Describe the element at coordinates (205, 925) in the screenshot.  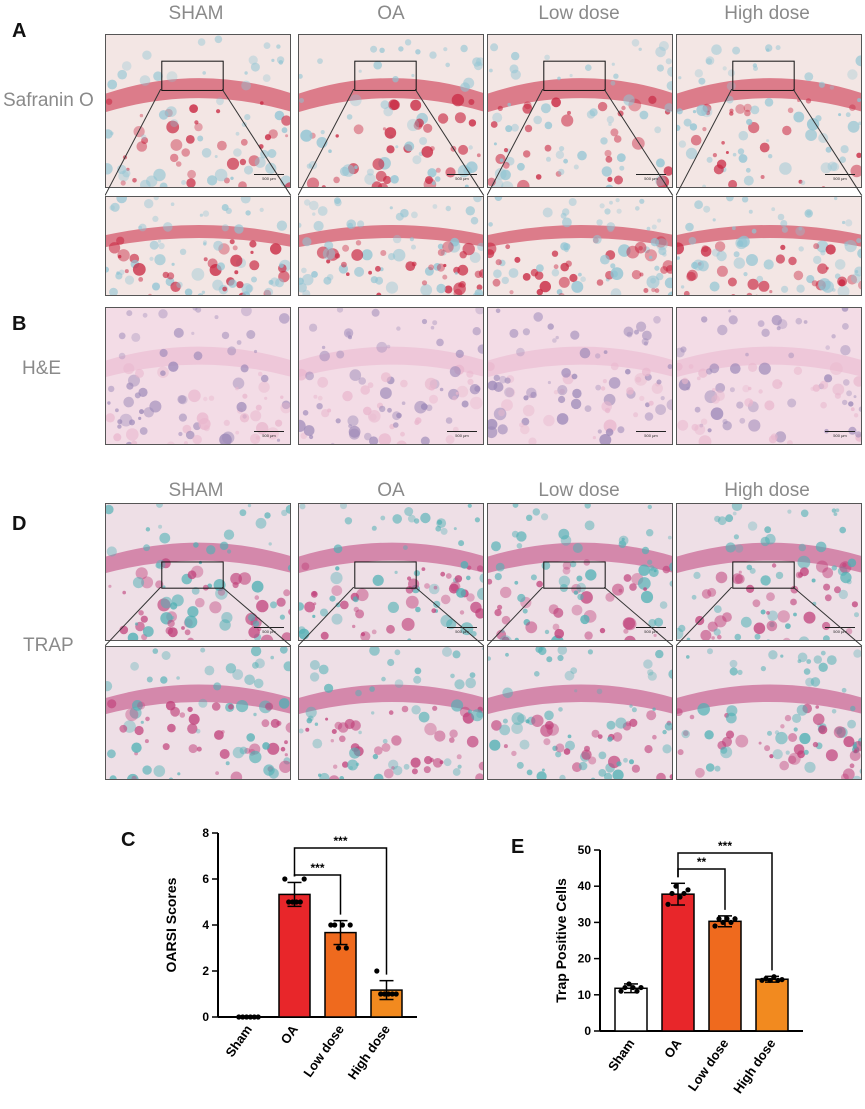
I see `y-tick-label: 4` at that location.